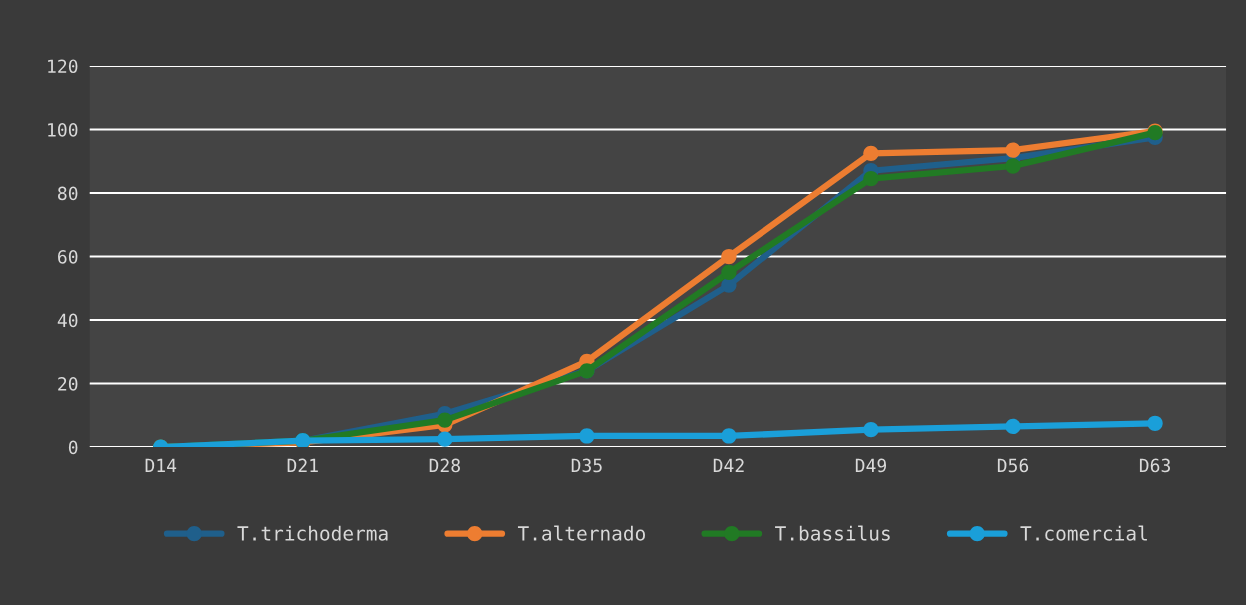 Image resolution: width=1246 pixels, height=605 pixels. I want to click on x-tick-label: D42, so click(728, 465).